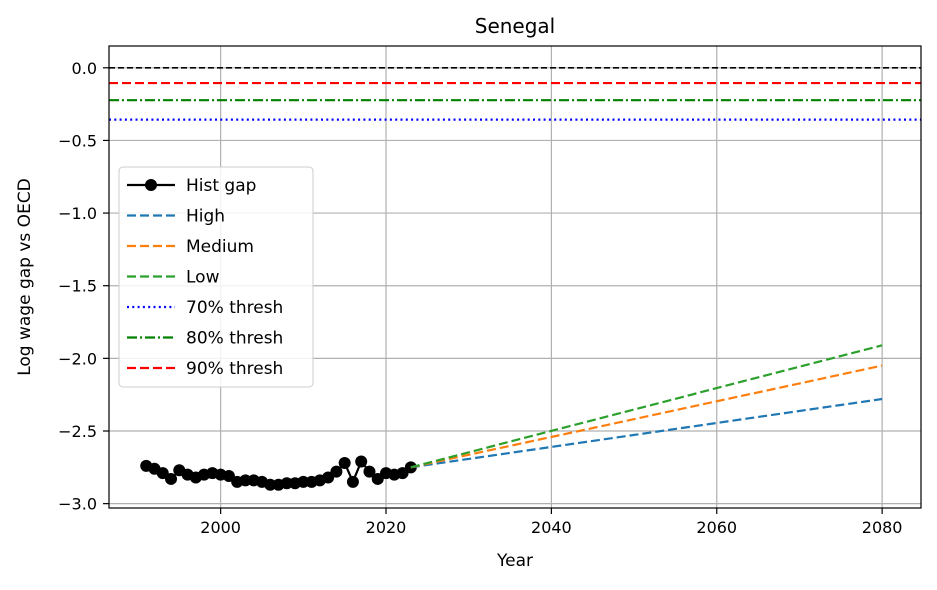 Image resolution: width=937 pixels, height=590 pixels. I want to click on x-axis: 2000 2020 2040 2060 2080, so click(551, 522).